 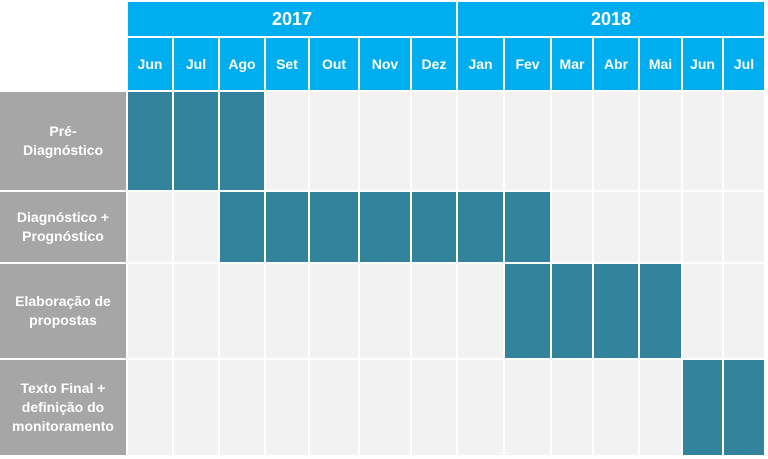 What do you see at coordinates (616, 64) in the screenshot?
I see `month-header: Abr` at bounding box center [616, 64].